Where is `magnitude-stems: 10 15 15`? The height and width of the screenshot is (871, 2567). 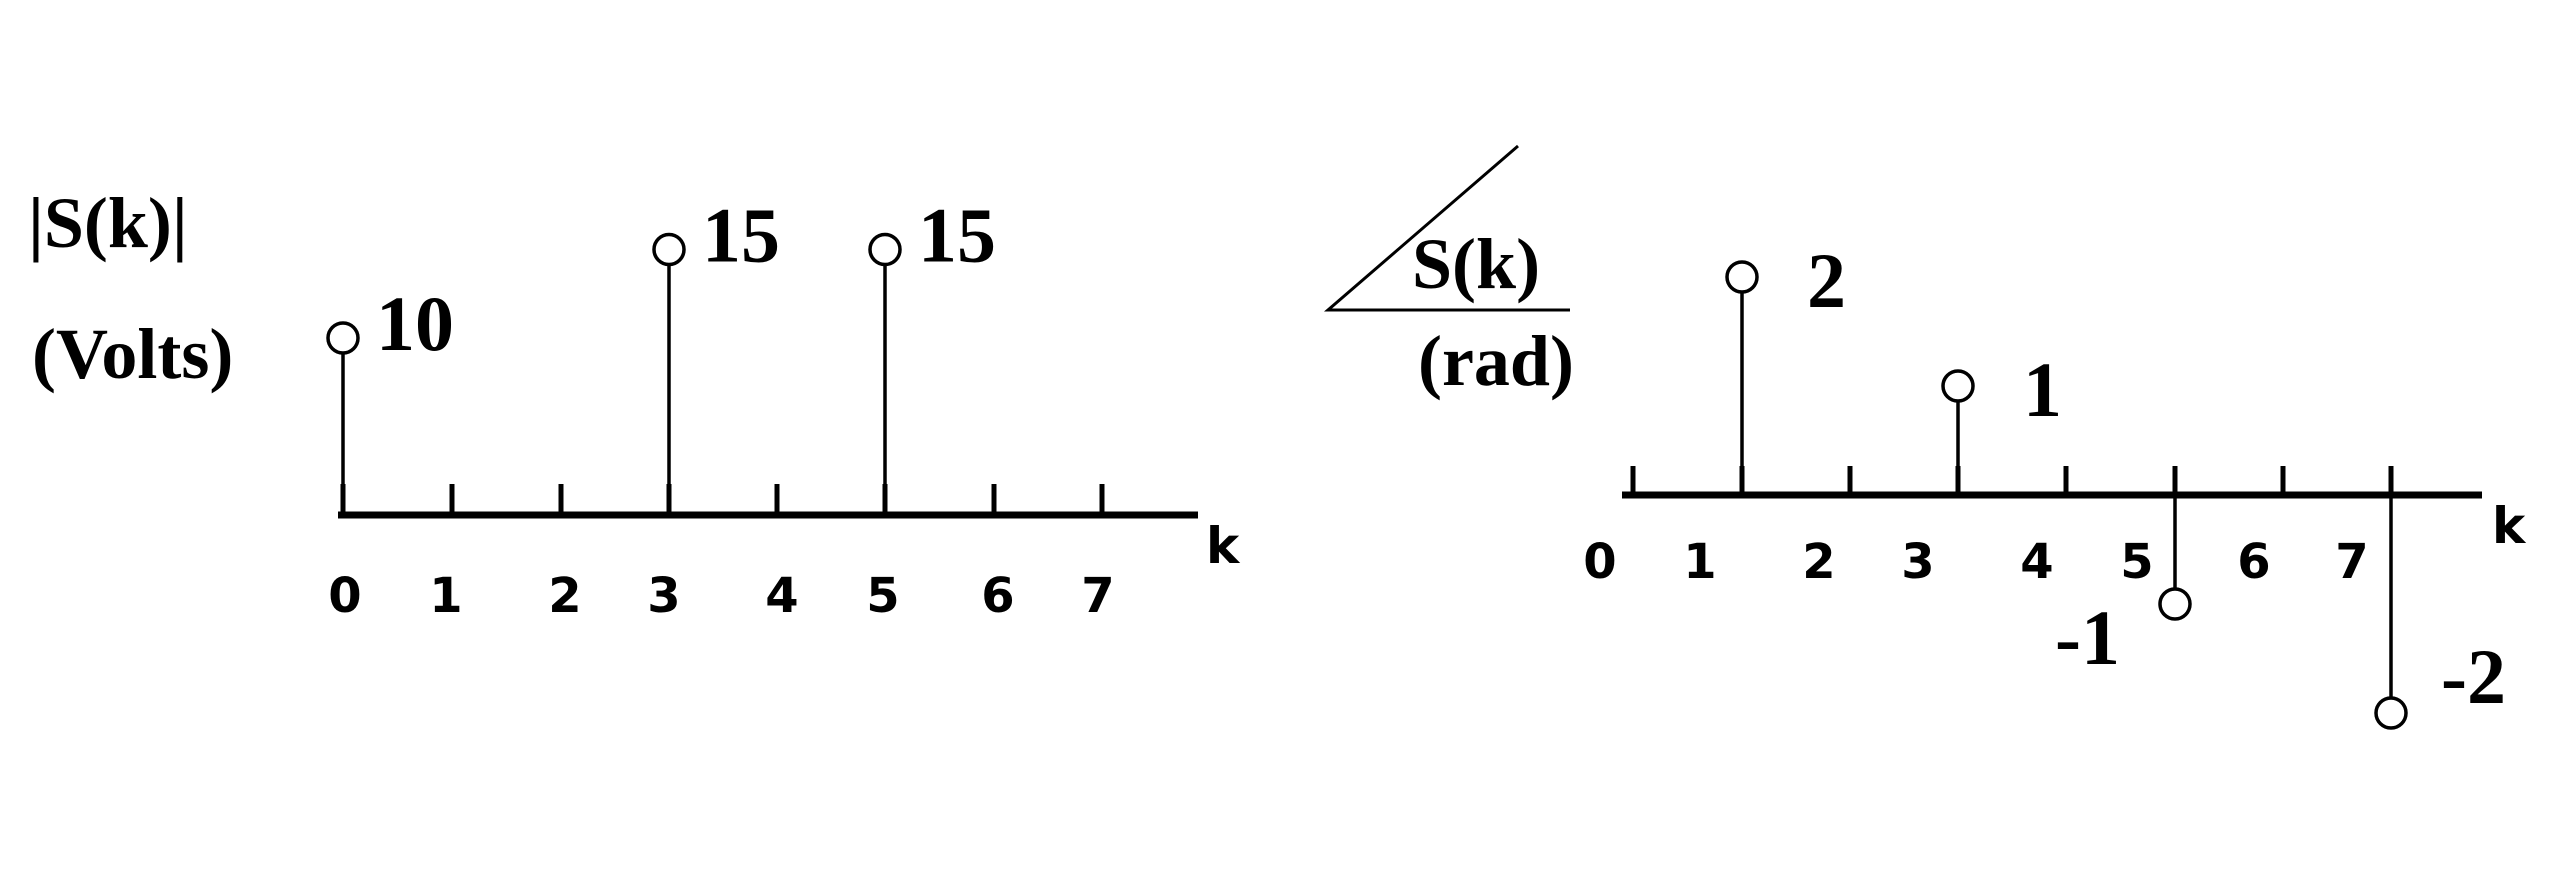
magnitude-stems: 10 15 15 is located at coordinates (661, 353).